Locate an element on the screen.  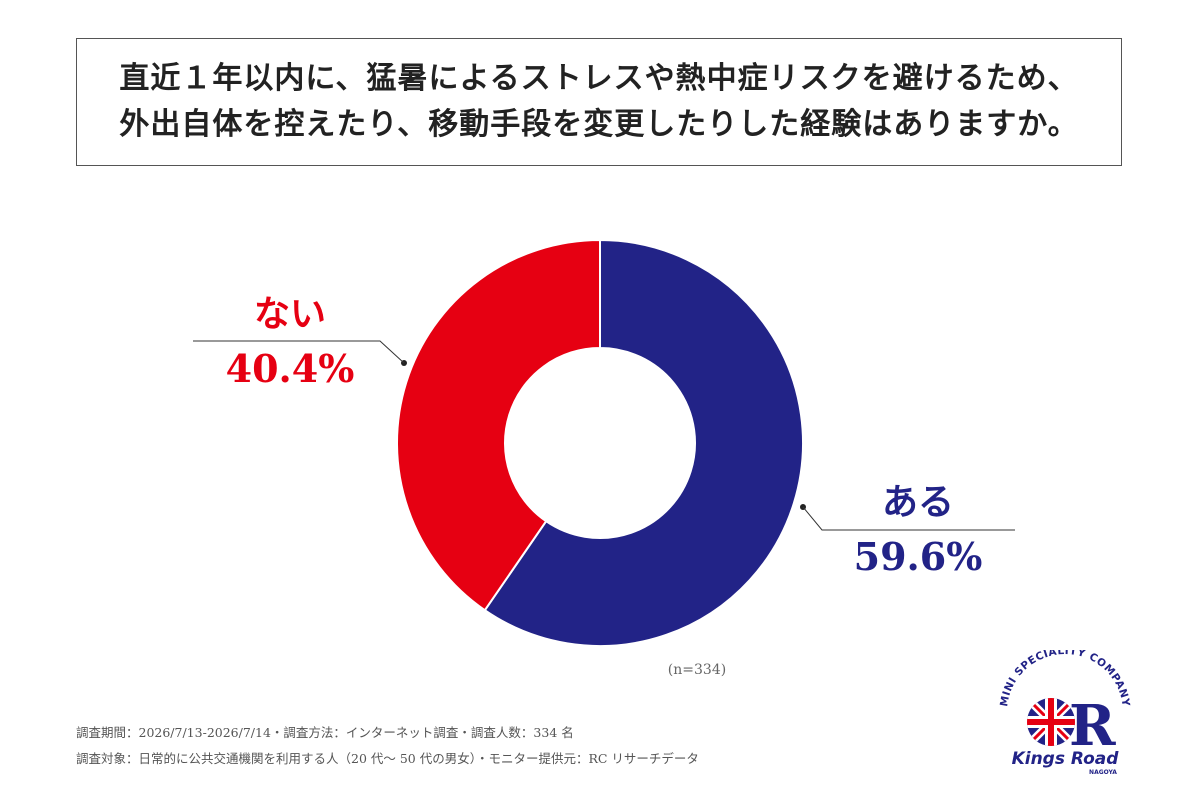
slice-value-label-1: 40.4% is located at coordinates (290, 368).